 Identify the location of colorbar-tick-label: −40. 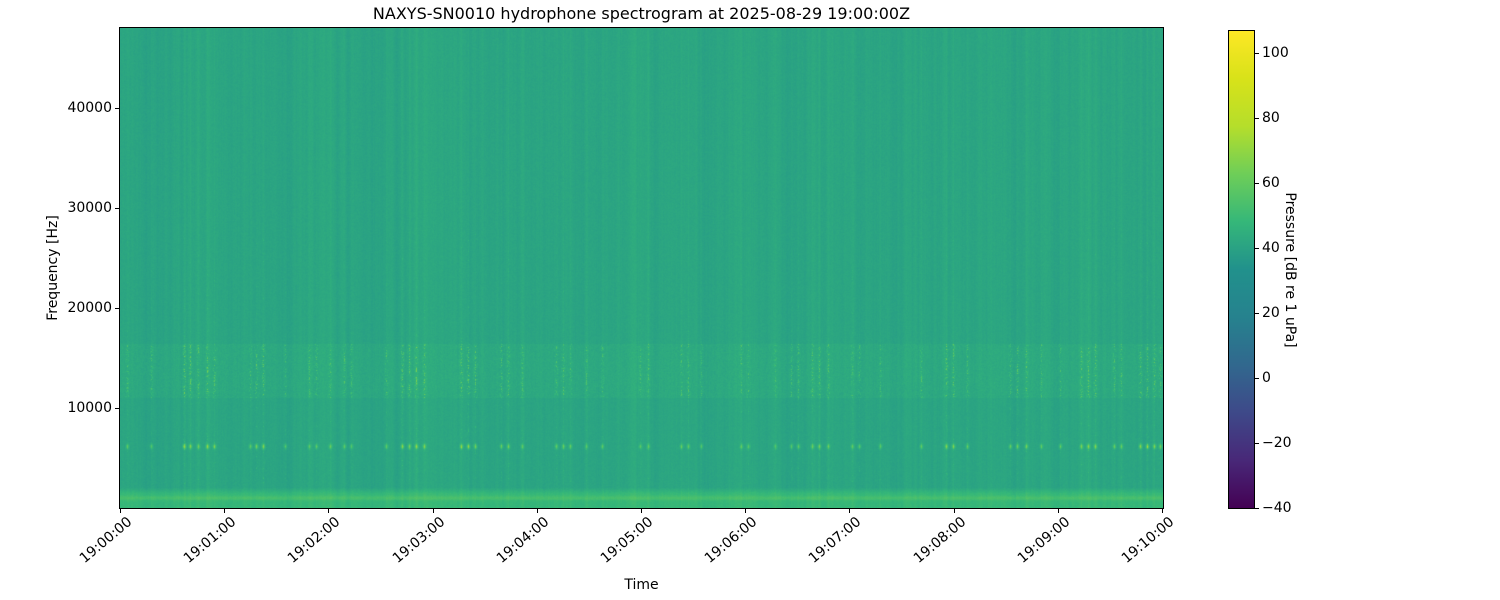
(1277, 508).